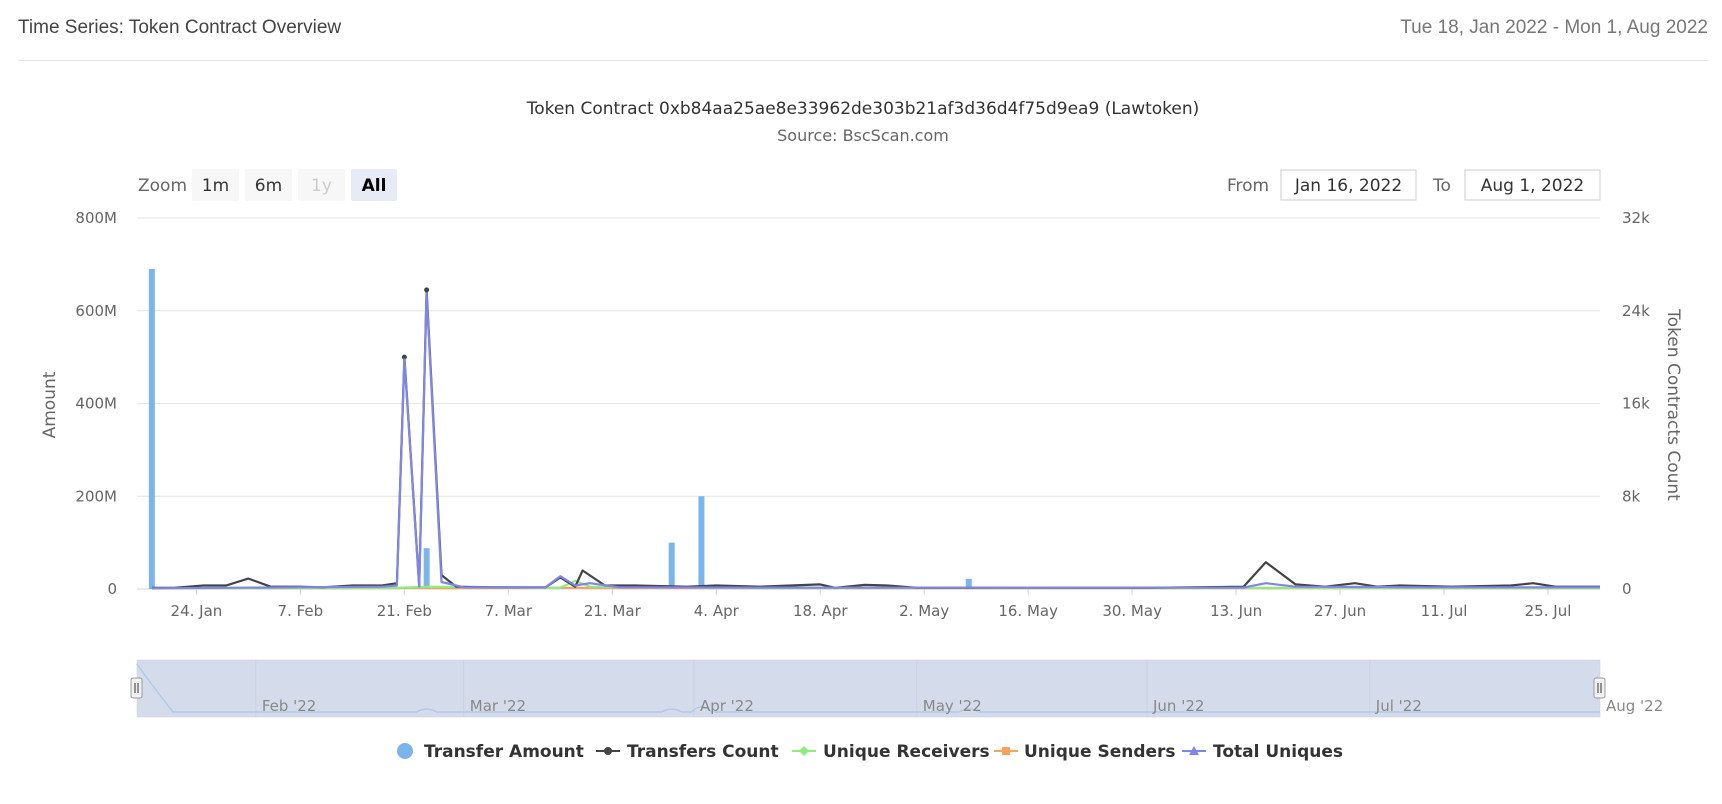 The width and height of the screenshot is (1722, 804). I want to click on zoom-button-1m: 1m, so click(215, 185).